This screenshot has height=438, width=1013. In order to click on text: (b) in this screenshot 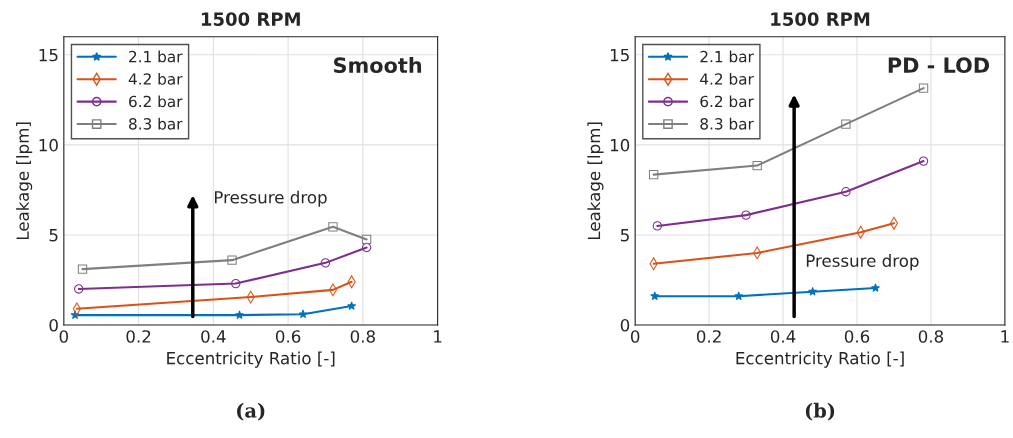, I will do `click(820, 411)`.